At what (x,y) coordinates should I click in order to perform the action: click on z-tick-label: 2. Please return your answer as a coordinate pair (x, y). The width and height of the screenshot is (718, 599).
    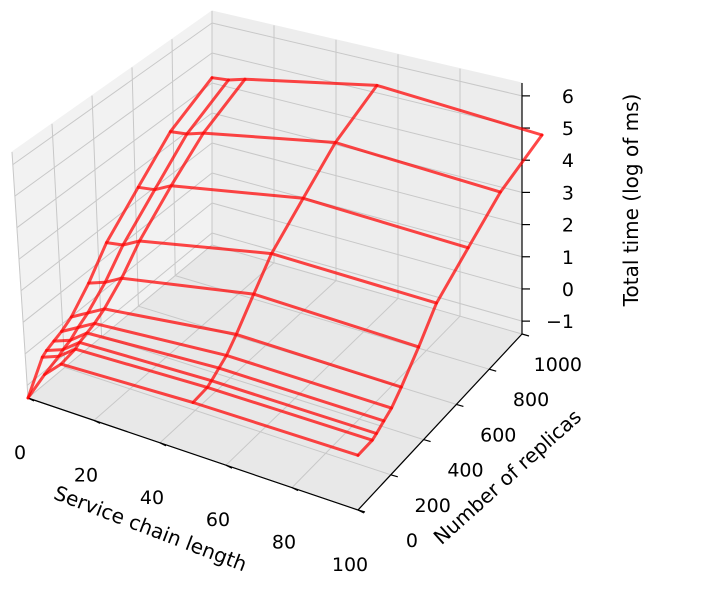
    Looking at the image, I should click on (568, 226).